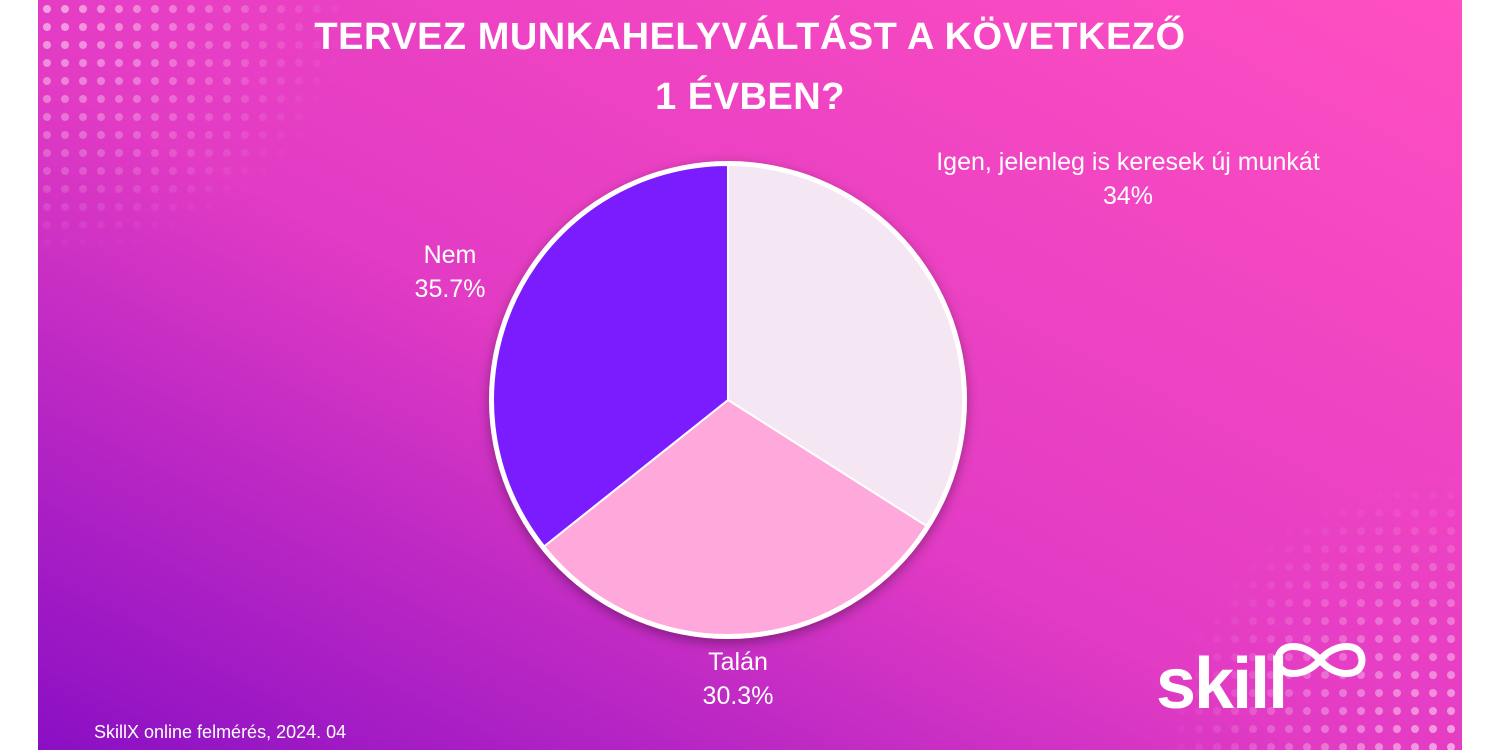 The image size is (1500, 750). Describe the element at coordinates (1222, 684) in the screenshot. I see `skillx-logo: skill` at that location.